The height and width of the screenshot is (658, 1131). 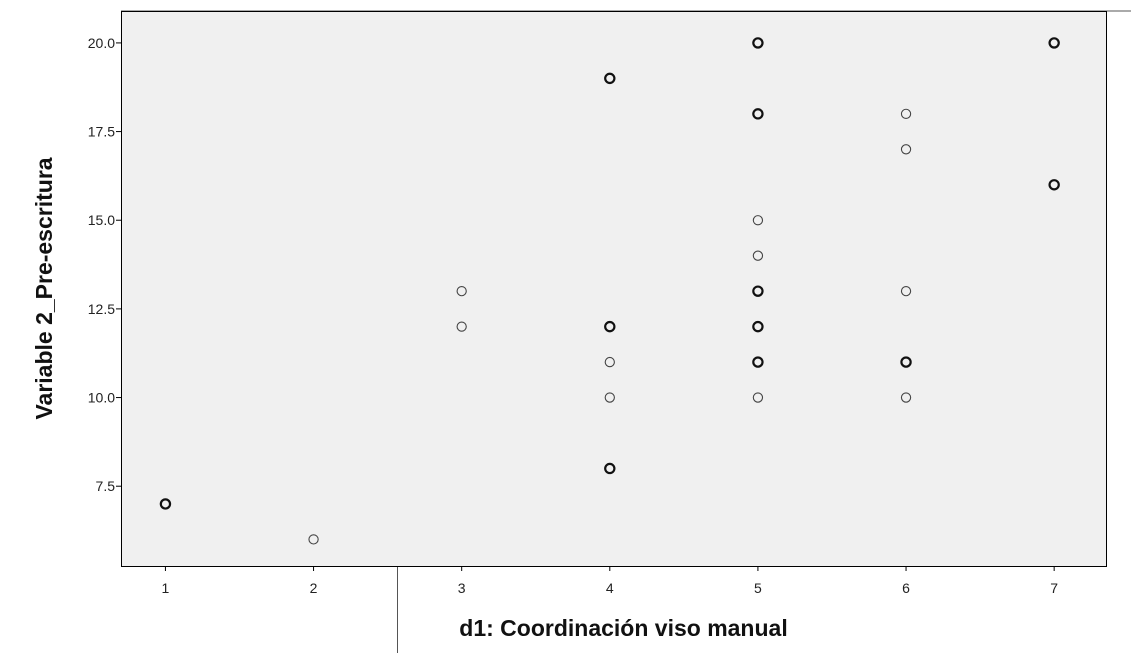 I want to click on x-tick-label: 4, so click(x=610, y=588).